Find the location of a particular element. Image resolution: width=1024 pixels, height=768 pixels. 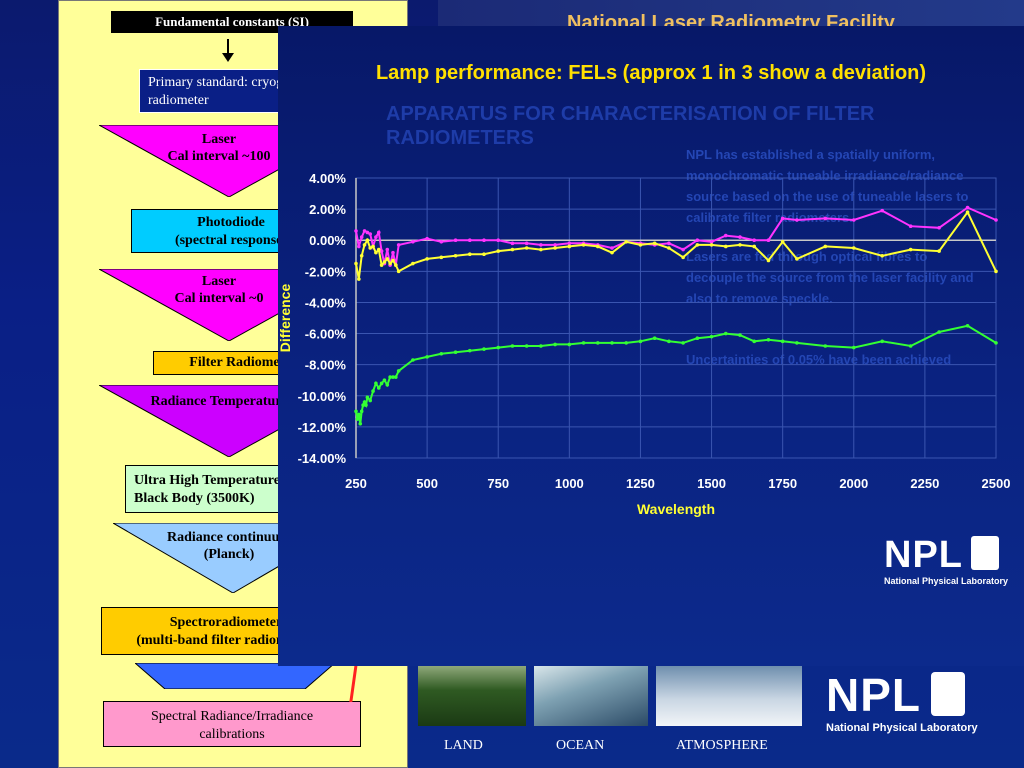

y-tick-label: 2.00% is located at coordinates (327, 209).